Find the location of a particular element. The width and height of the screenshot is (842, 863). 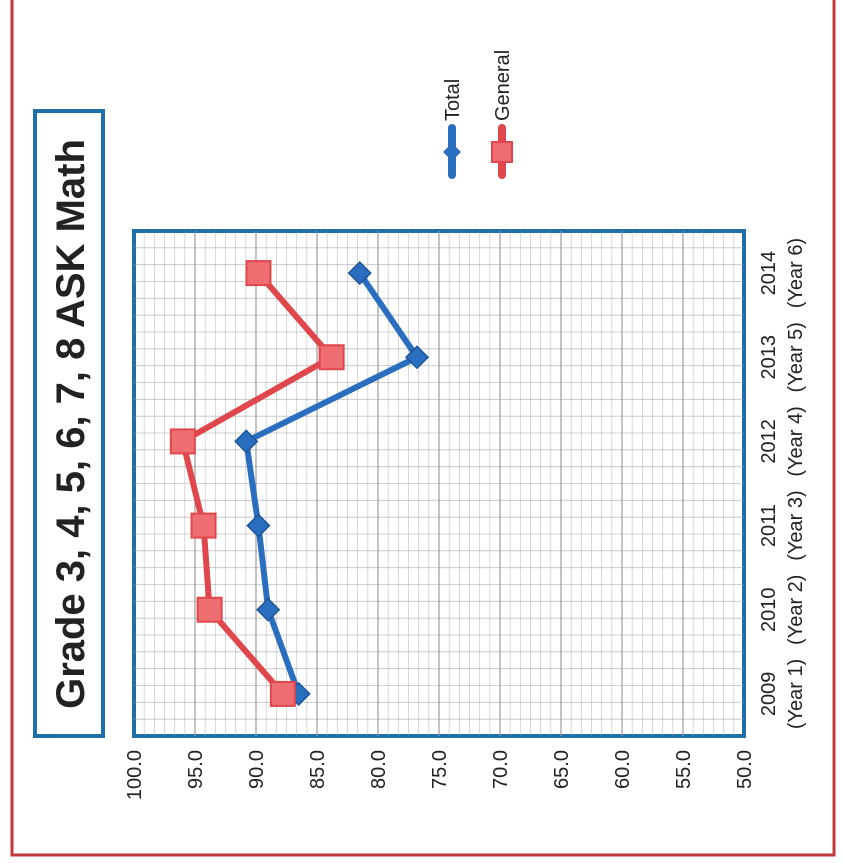

y-tick-label: 70.0 is located at coordinates (501, 769).